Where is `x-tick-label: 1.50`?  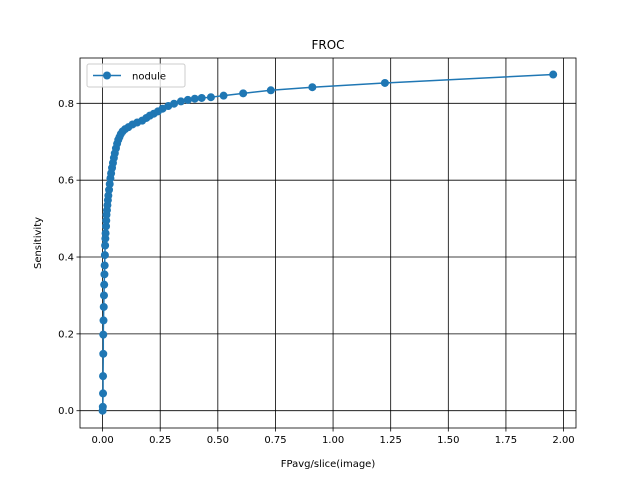
x-tick-label: 1.50 is located at coordinates (448, 440).